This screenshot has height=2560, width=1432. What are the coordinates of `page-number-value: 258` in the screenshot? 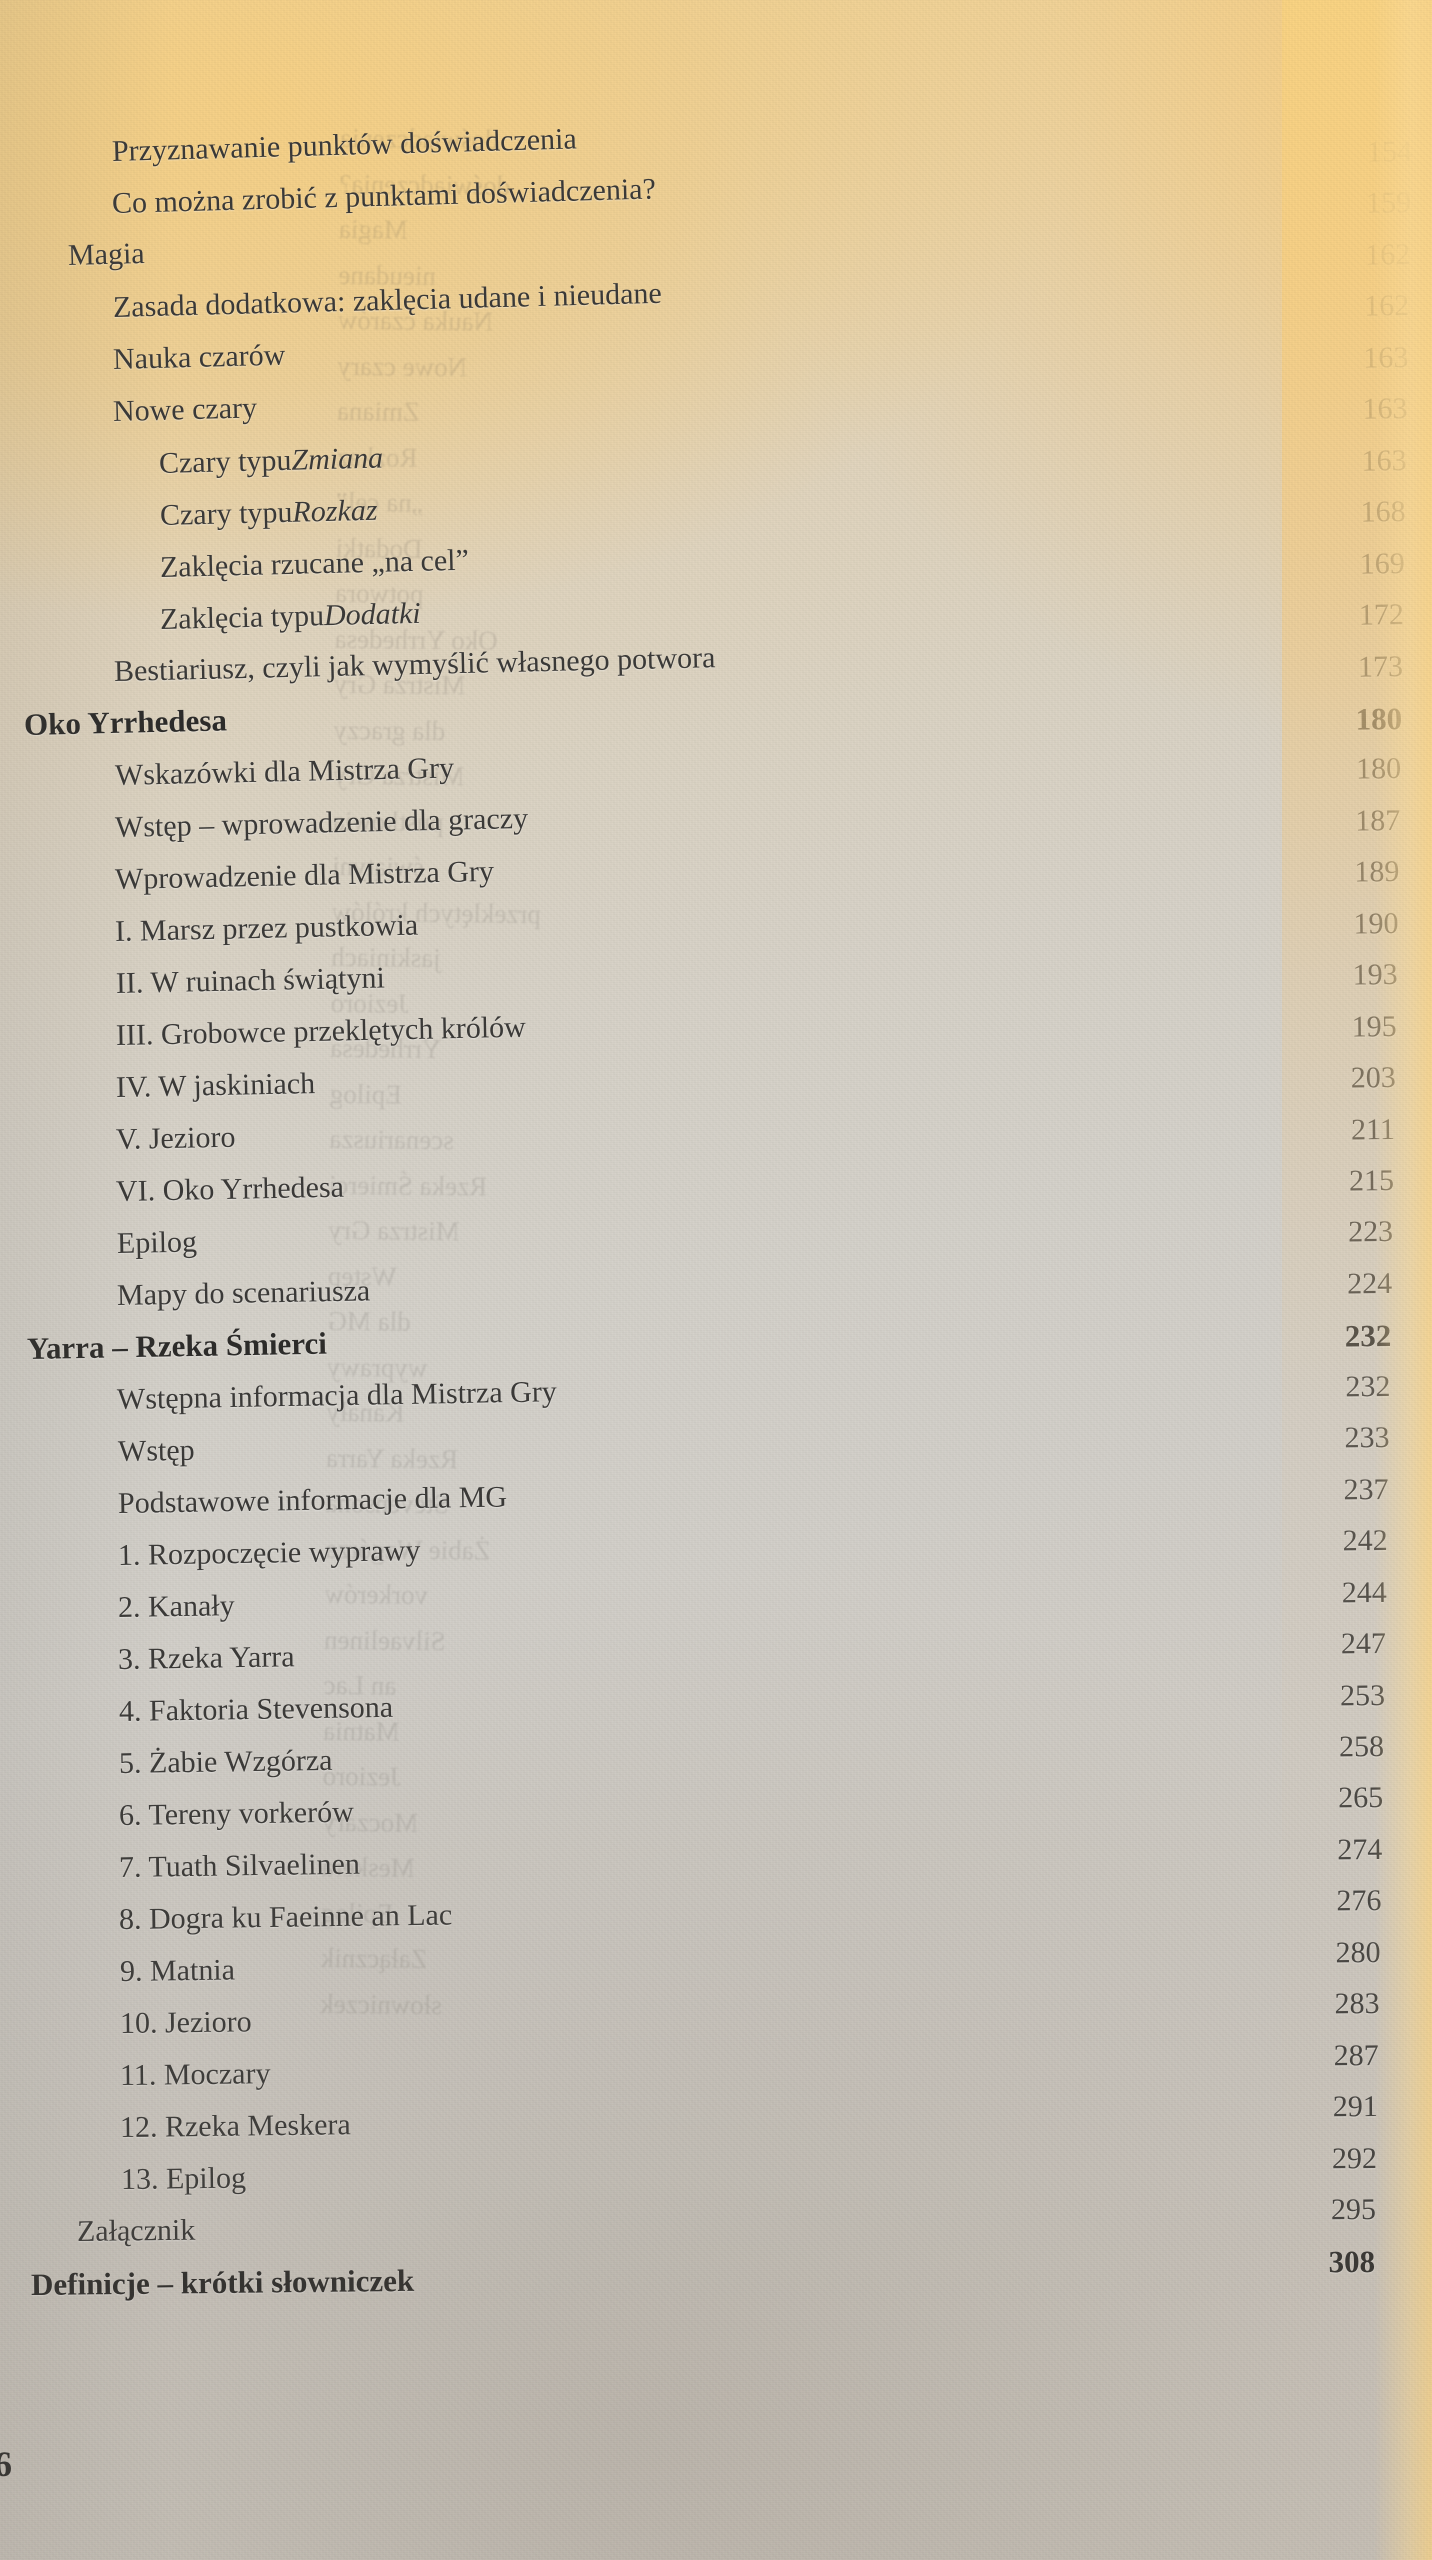 It's located at (1361, 1746).